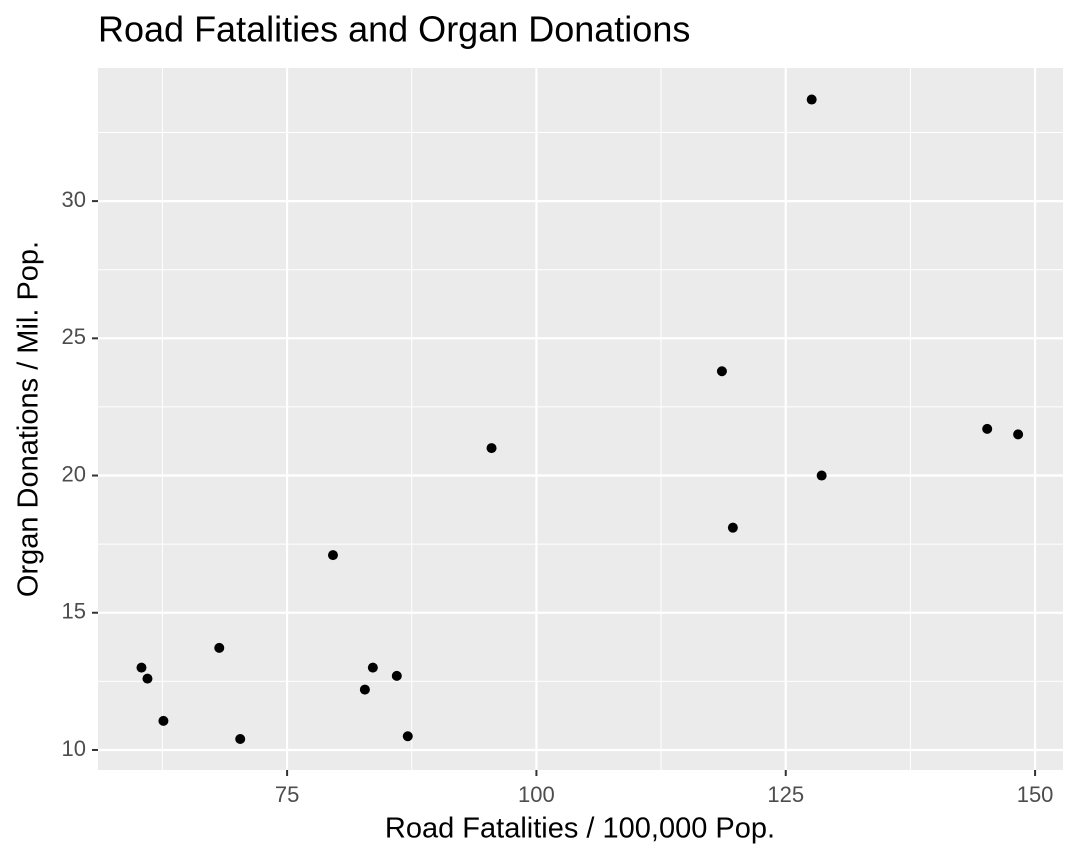  What do you see at coordinates (74, 336) in the screenshot?
I see `y-tick-label: 25` at bounding box center [74, 336].